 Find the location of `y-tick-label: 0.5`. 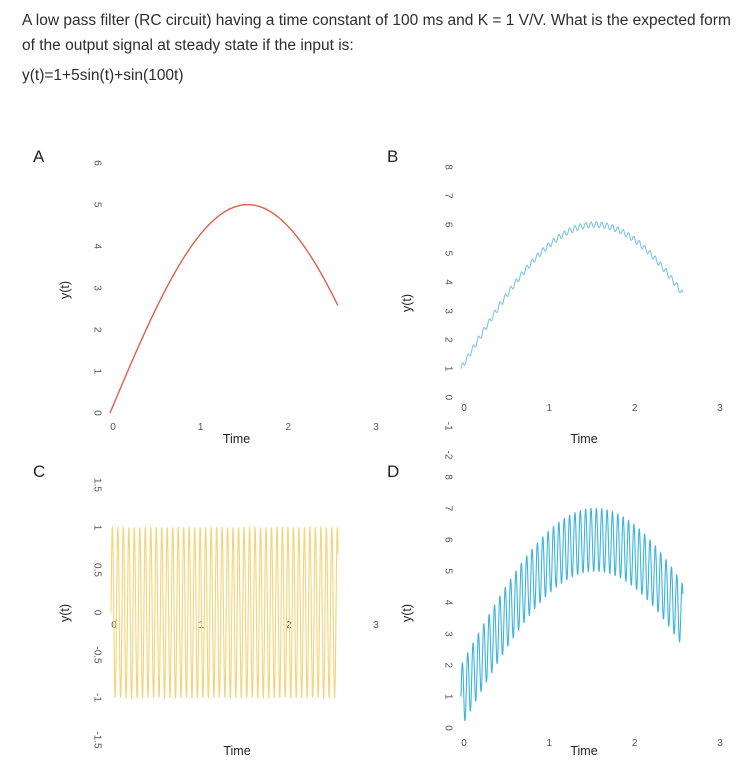

y-tick-label: 0.5 is located at coordinates (96, 570).